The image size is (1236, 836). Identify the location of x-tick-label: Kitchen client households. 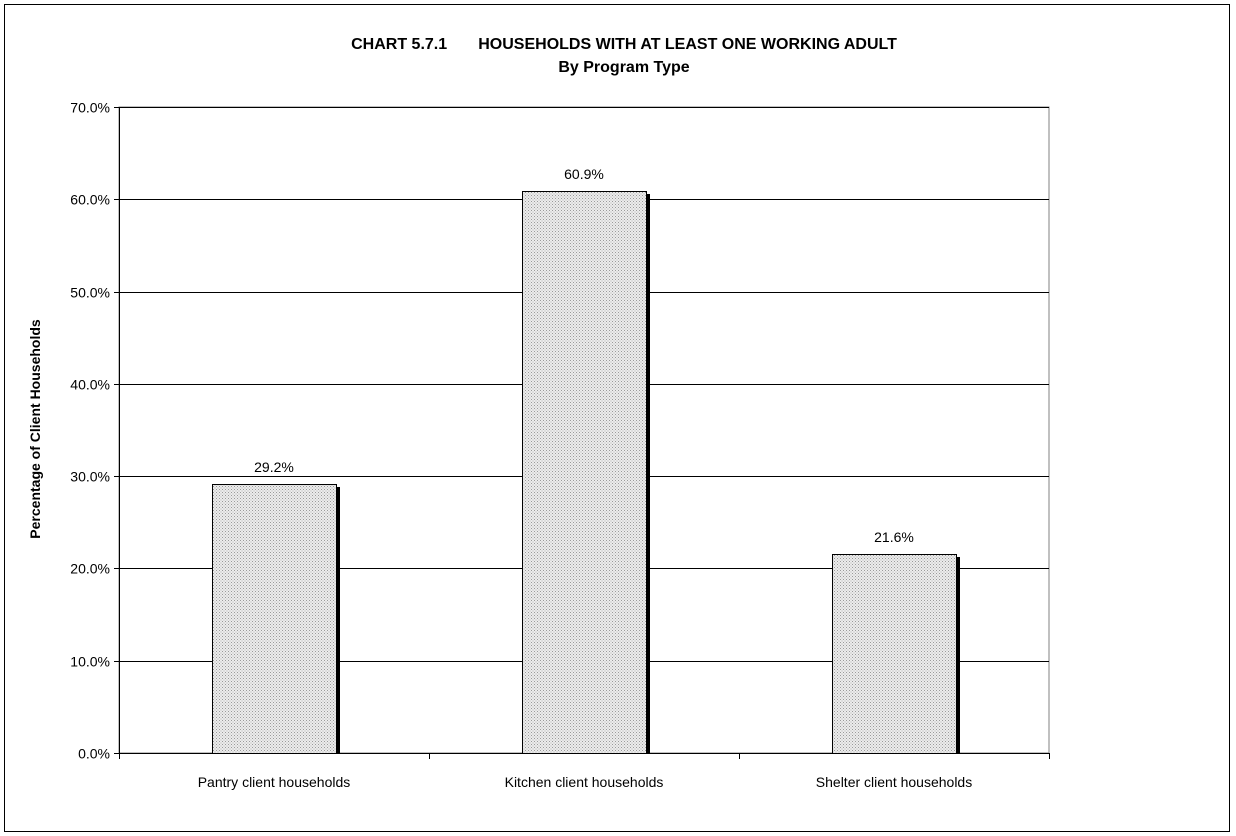
(584, 782).